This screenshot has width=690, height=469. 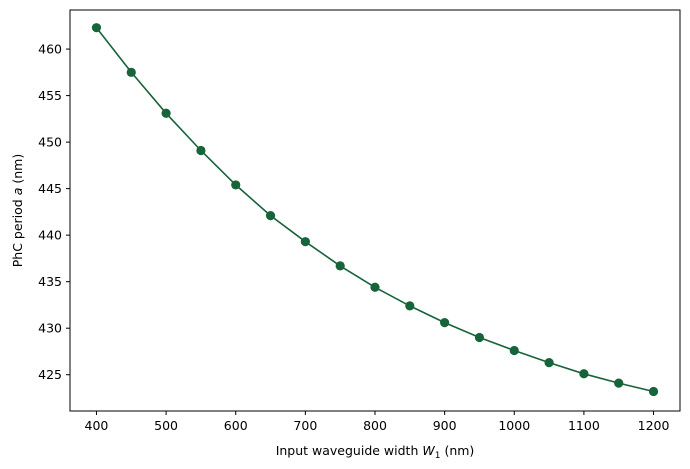 What do you see at coordinates (50, 142) in the screenshot?
I see `y-tick-label: 450` at bounding box center [50, 142].